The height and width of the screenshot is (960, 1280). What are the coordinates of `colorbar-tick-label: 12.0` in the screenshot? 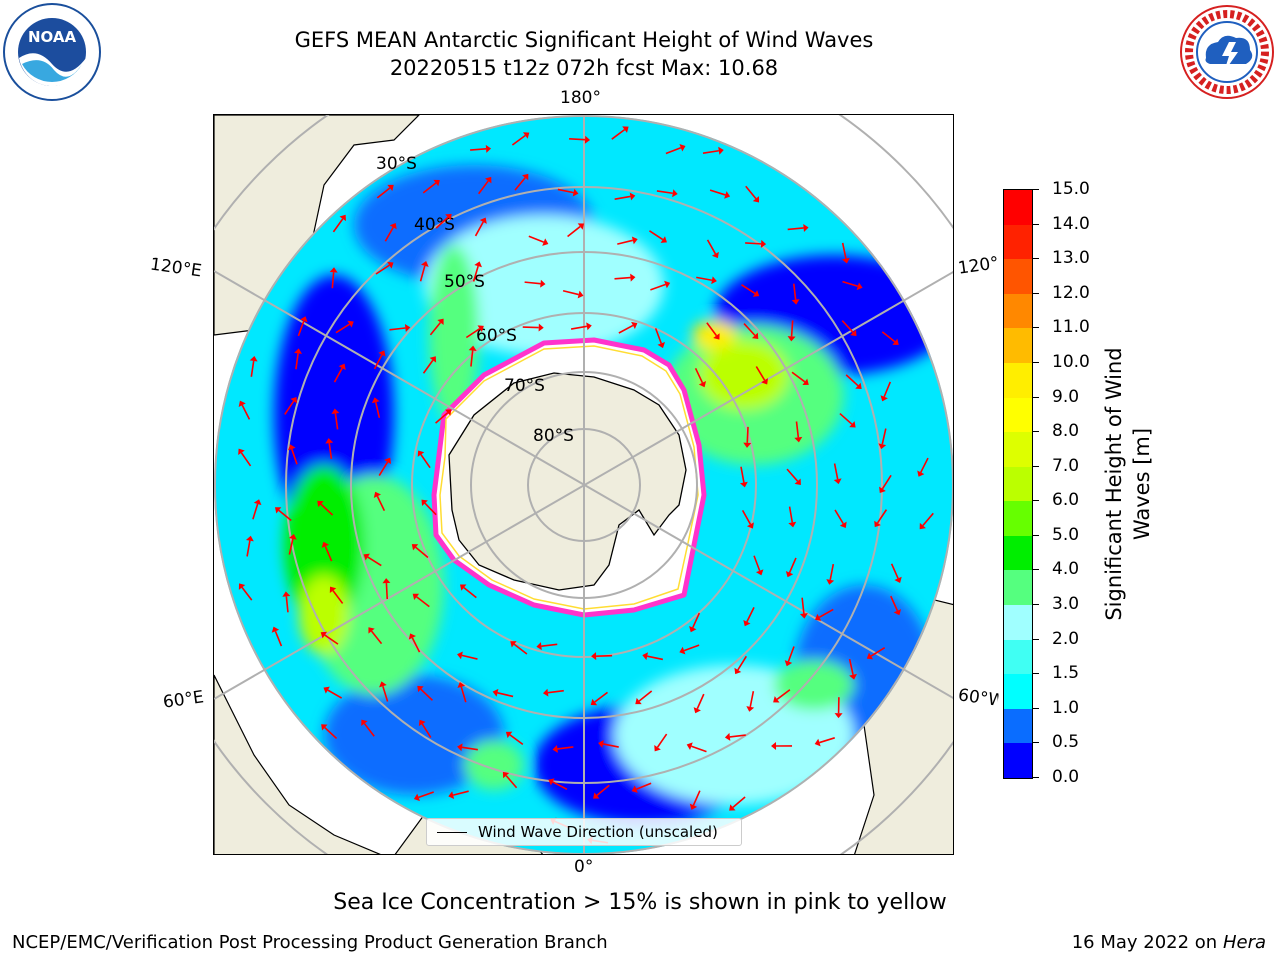 It's located at (1071, 292).